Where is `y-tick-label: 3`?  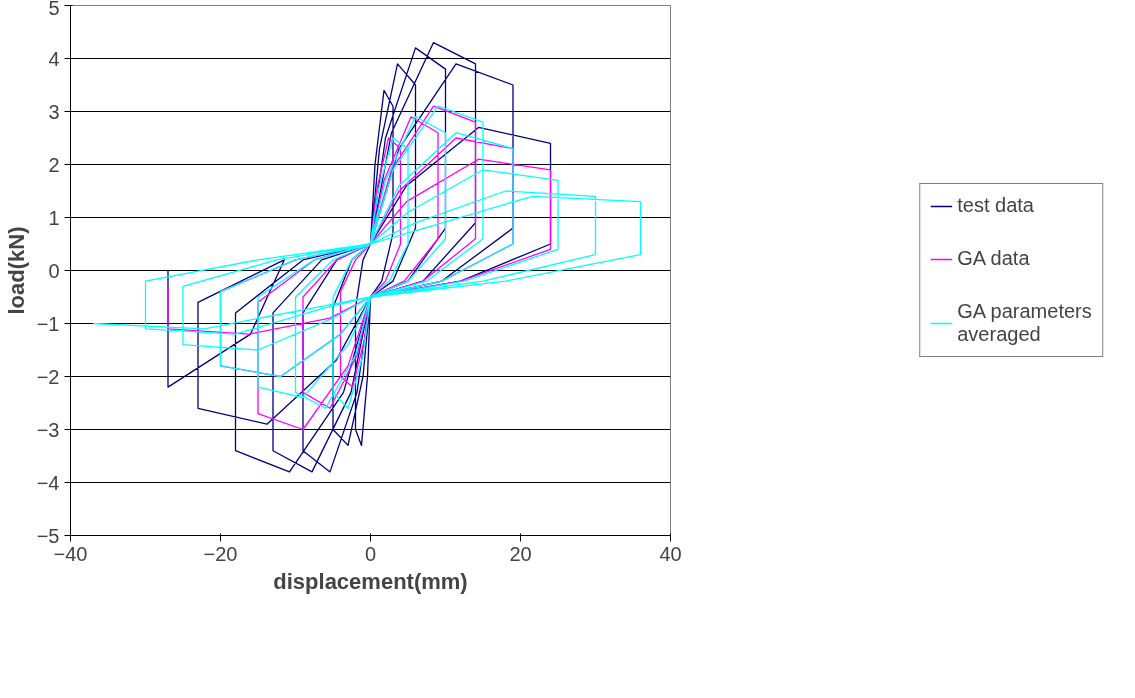
y-tick-label: 3 is located at coordinates (54, 111).